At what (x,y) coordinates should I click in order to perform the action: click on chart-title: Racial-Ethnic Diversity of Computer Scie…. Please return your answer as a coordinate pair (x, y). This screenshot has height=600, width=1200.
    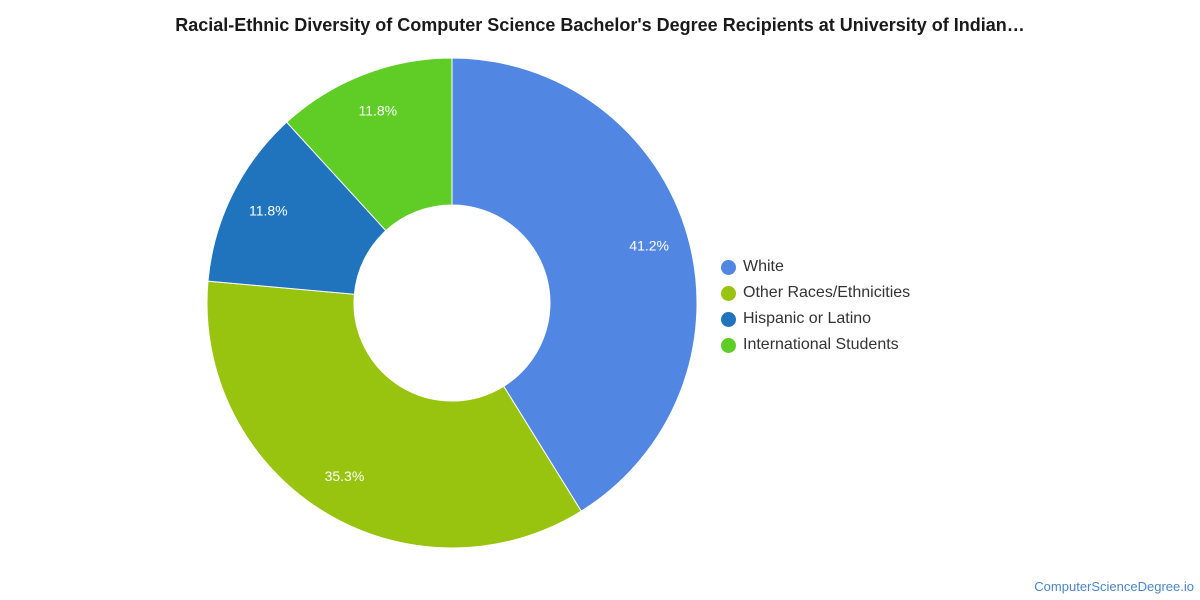
    Looking at the image, I should click on (600, 25).